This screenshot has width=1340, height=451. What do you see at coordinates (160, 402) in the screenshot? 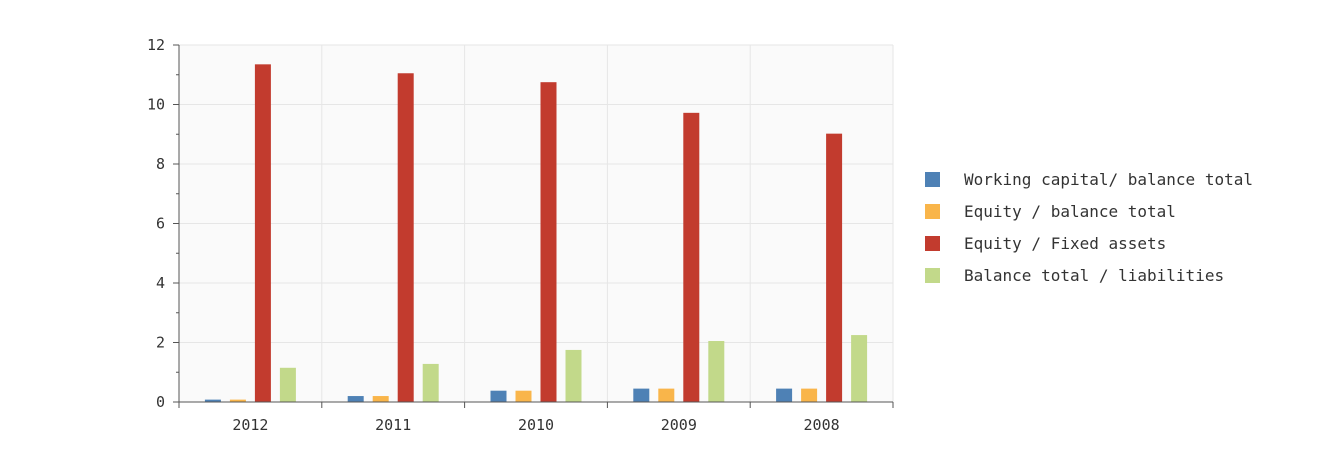
I see `y-tick-label: 0` at bounding box center [160, 402].